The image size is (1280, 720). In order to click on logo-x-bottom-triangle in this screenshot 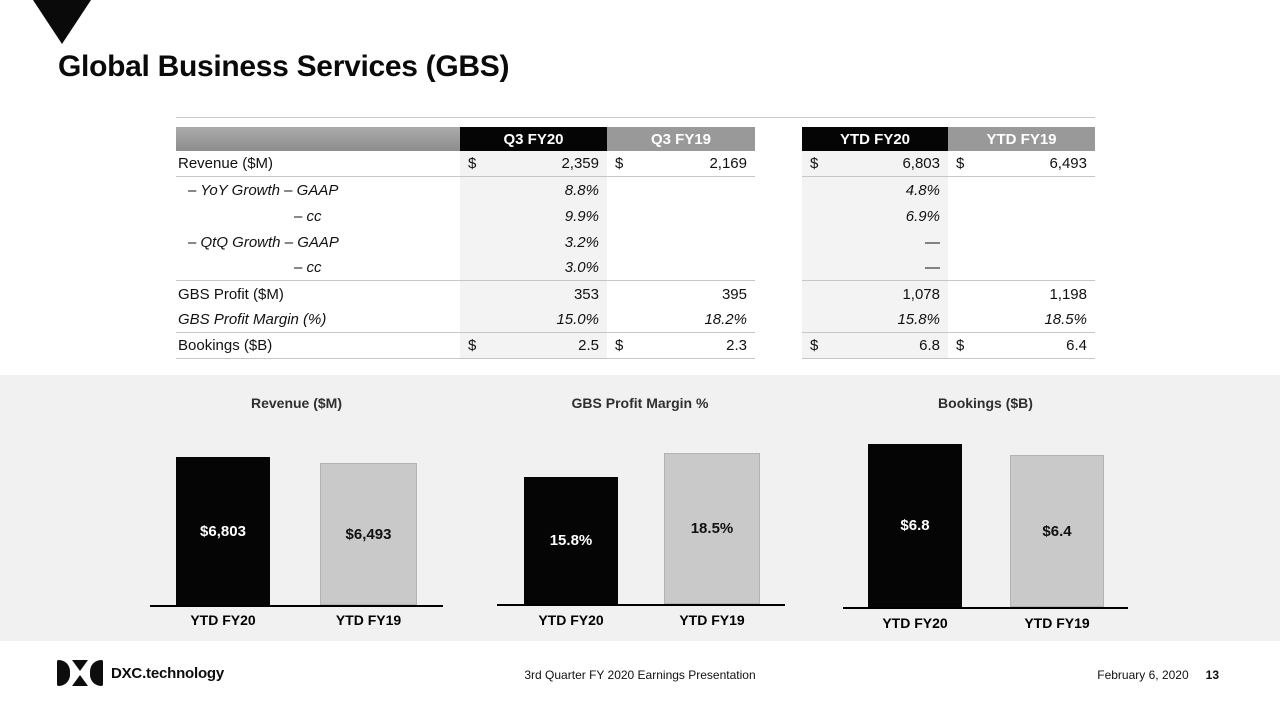, I will do `click(80, 680)`.